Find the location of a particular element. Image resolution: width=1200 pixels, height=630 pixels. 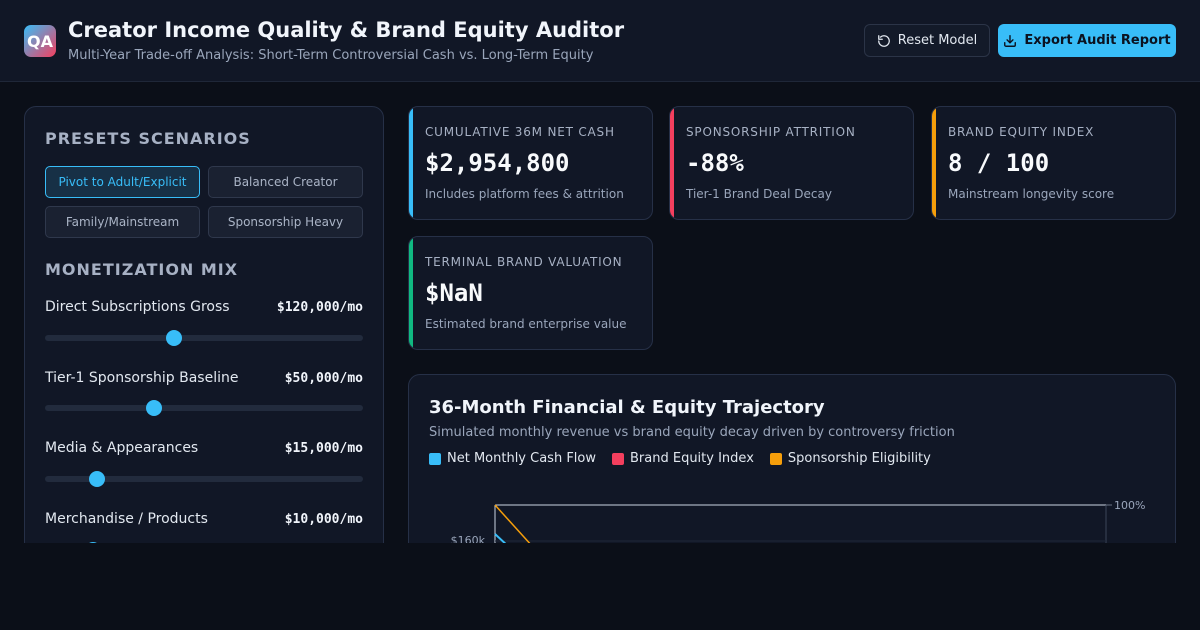

monetization-mix-title: MONETIZATION MIX is located at coordinates (142, 269).